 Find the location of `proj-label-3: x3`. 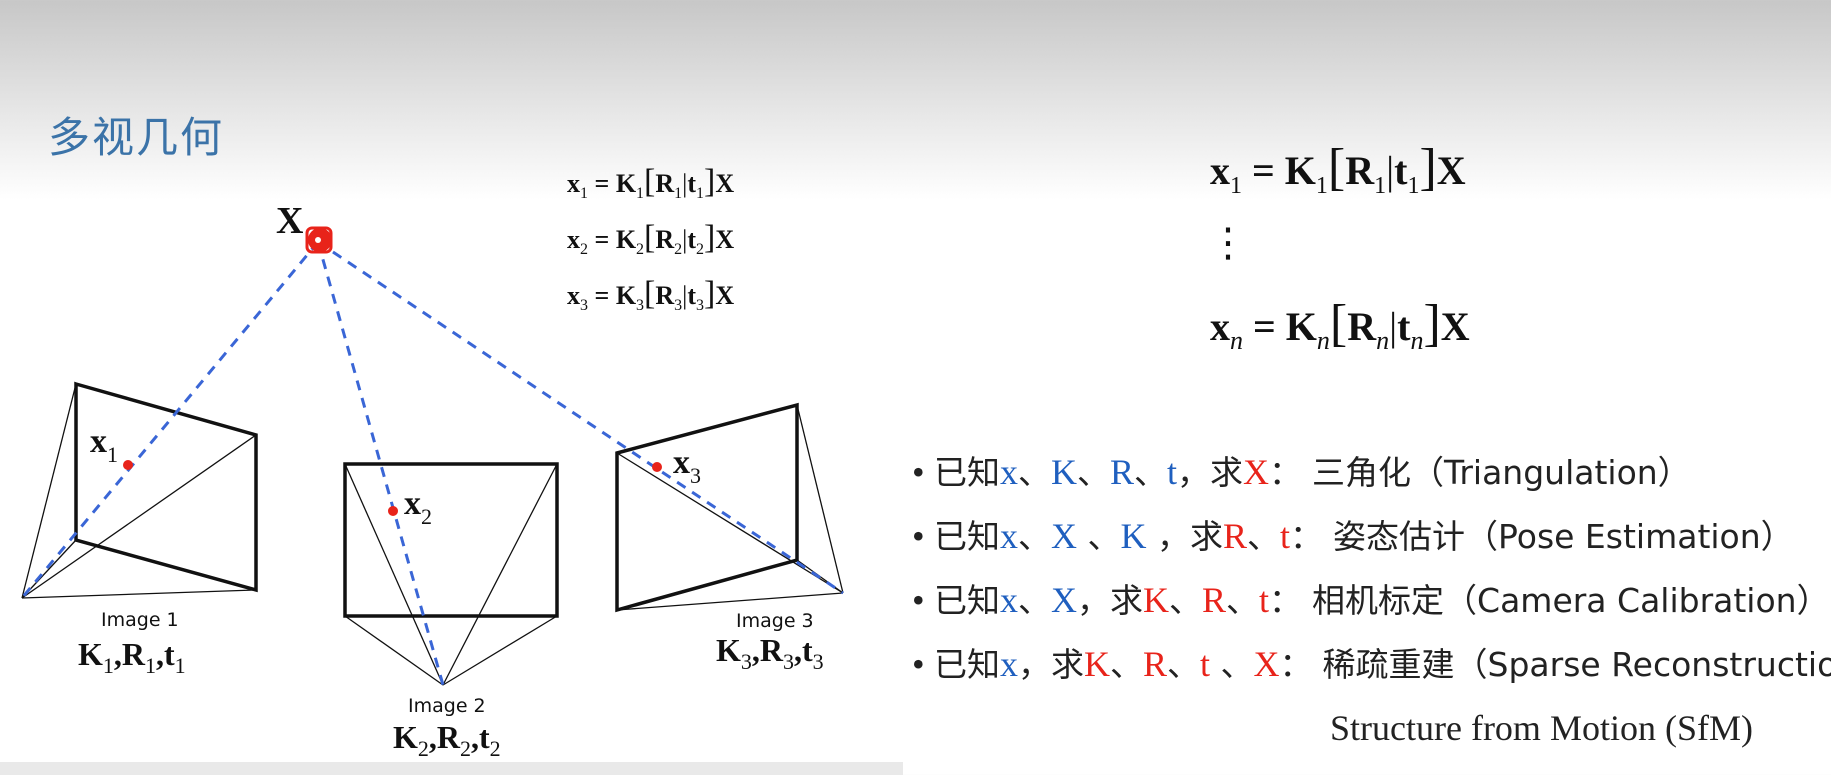

proj-label-3: x3 is located at coordinates (687, 466).